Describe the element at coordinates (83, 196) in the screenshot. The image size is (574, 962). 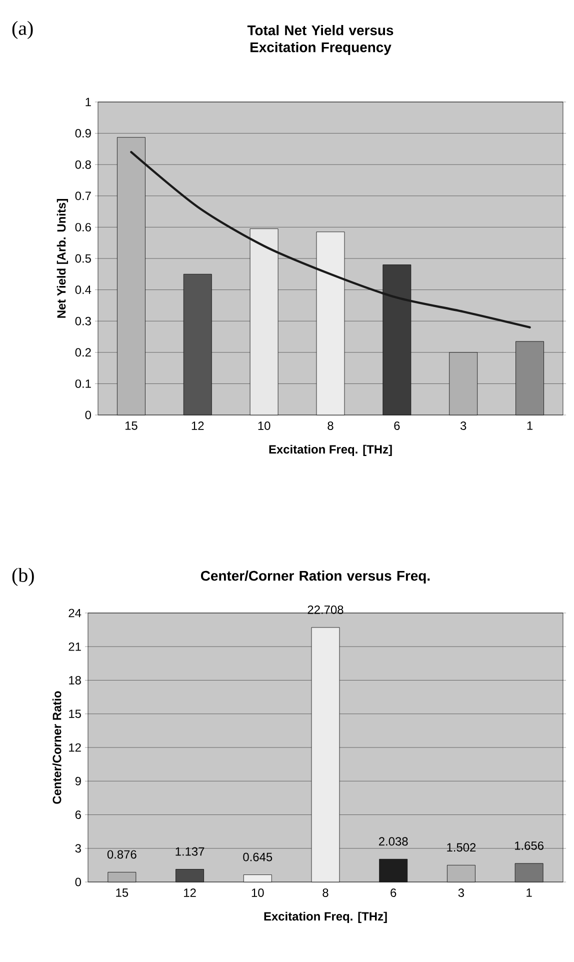
I see `y-tick-label: 0.7` at that location.